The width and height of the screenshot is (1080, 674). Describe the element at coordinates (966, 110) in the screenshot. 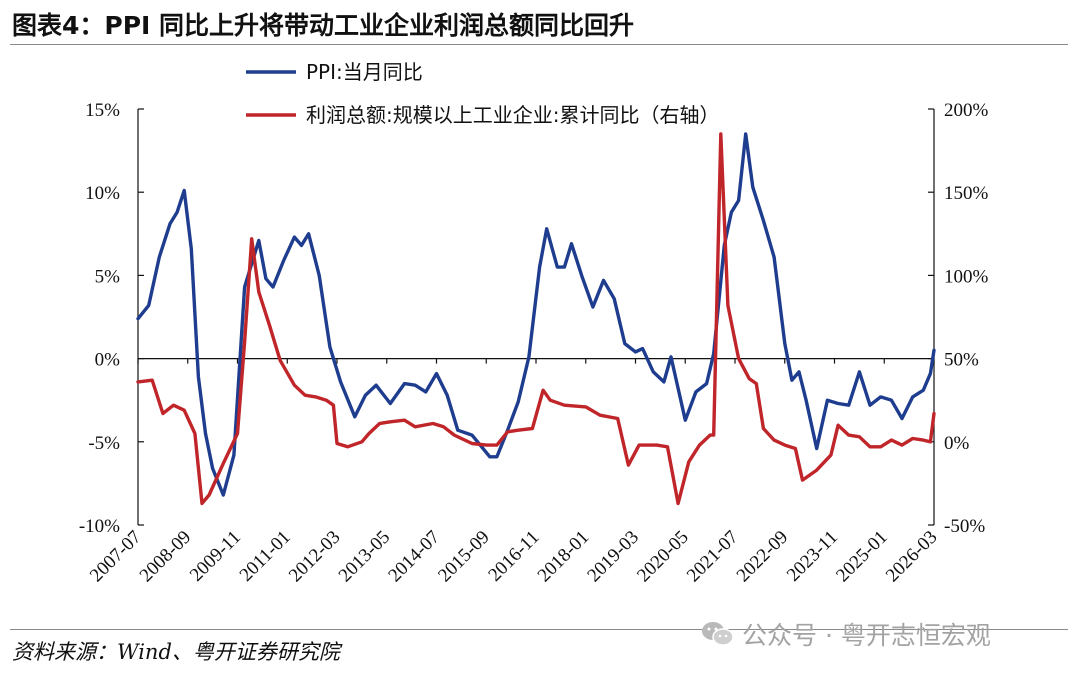

I see `right-tick-label: 200%` at that location.